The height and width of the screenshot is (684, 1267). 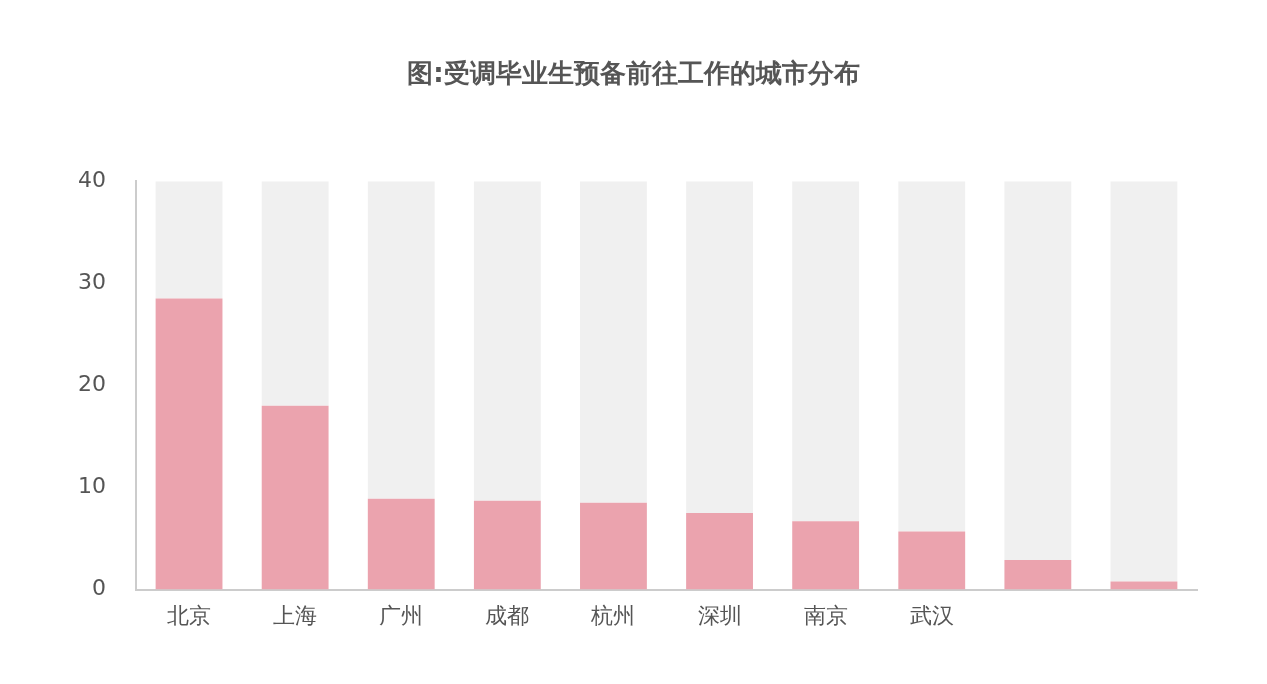 I want to click on x-tick-label: 南京, so click(x=825, y=615).